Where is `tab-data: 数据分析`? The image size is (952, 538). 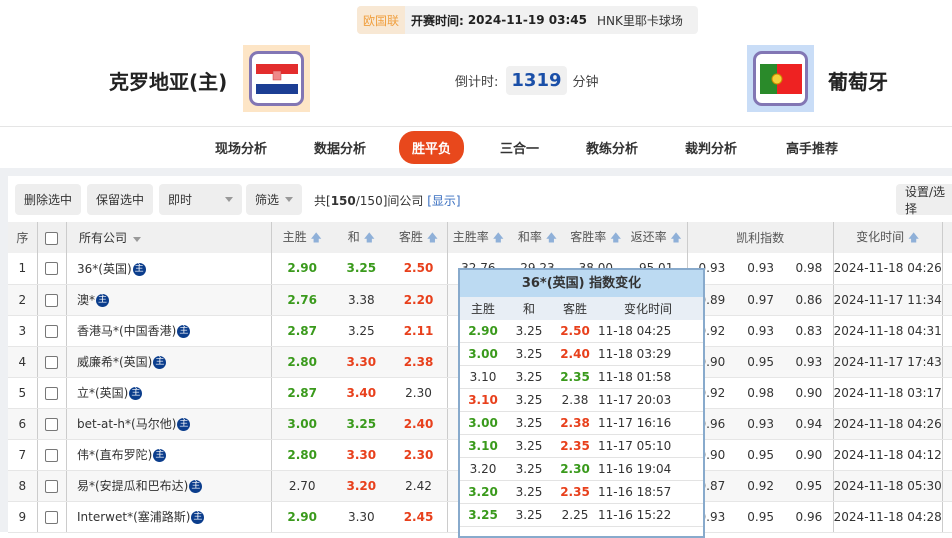
tab-data: 数据分析 is located at coordinates (340, 149).